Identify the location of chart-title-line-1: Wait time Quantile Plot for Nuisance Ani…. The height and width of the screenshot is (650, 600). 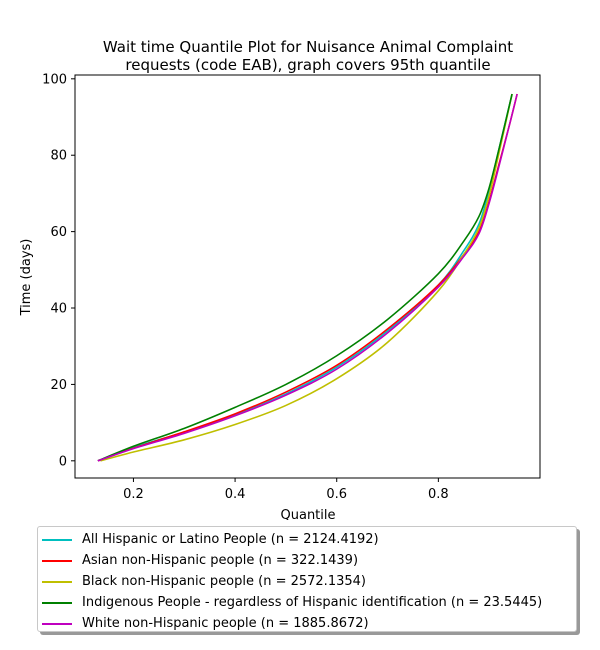
(308, 47).